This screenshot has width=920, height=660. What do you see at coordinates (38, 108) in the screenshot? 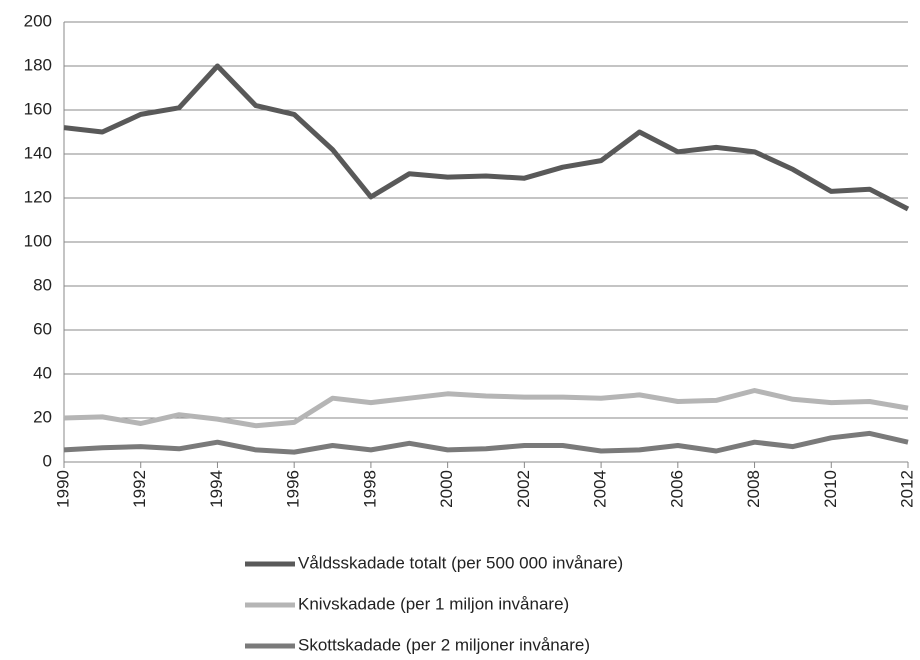
I see `y-tick-label: 160` at bounding box center [38, 108].